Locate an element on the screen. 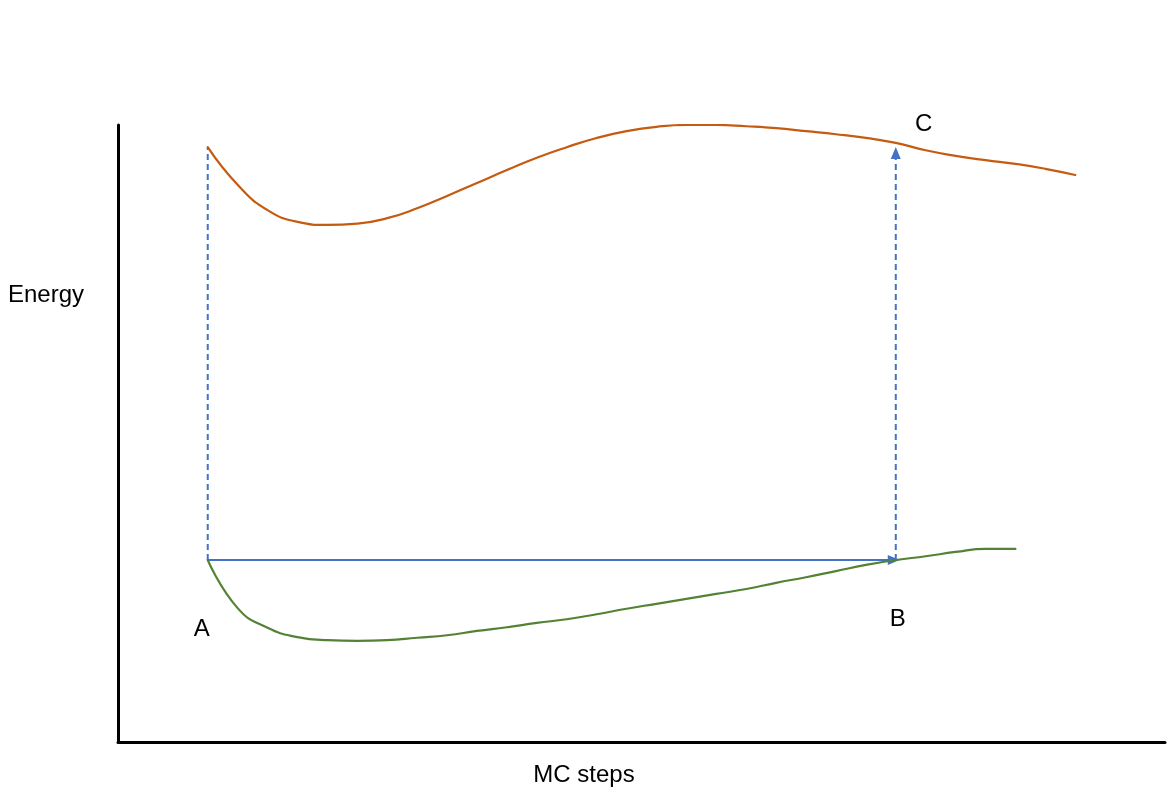  annotation: B is located at coordinates (897, 617).